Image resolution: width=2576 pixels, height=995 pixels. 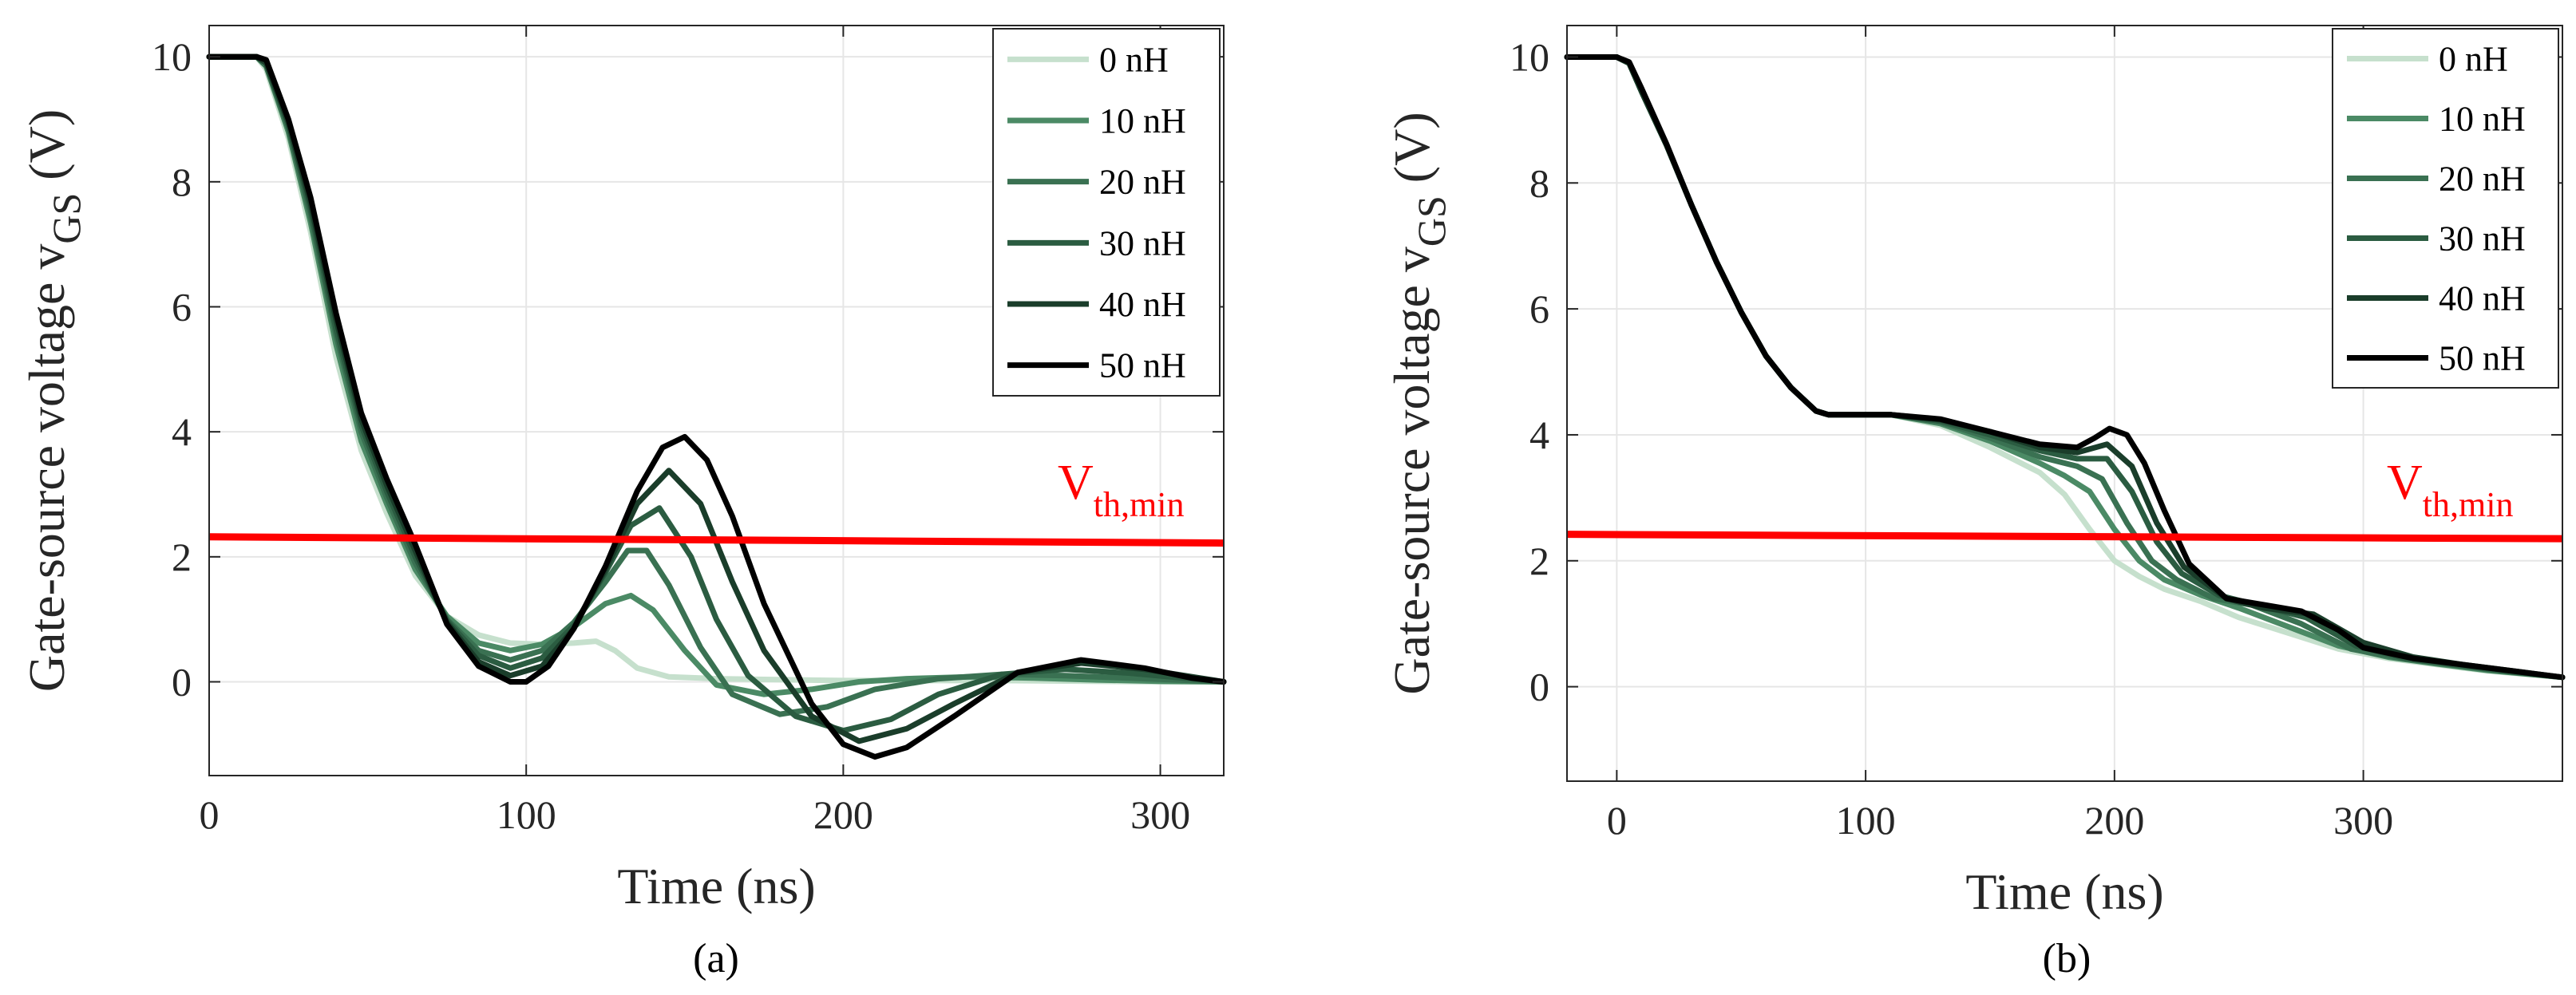 What do you see at coordinates (716, 958) in the screenshot?
I see `panel-subtitle: (a)` at bounding box center [716, 958].